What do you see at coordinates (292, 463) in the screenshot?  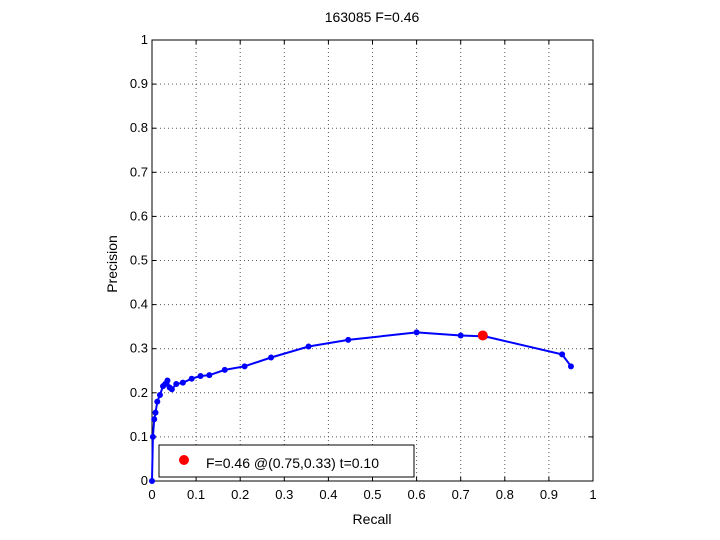 I see `legend-text: F=0.46 @(0.75,0.33) t=0.10` at bounding box center [292, 463].